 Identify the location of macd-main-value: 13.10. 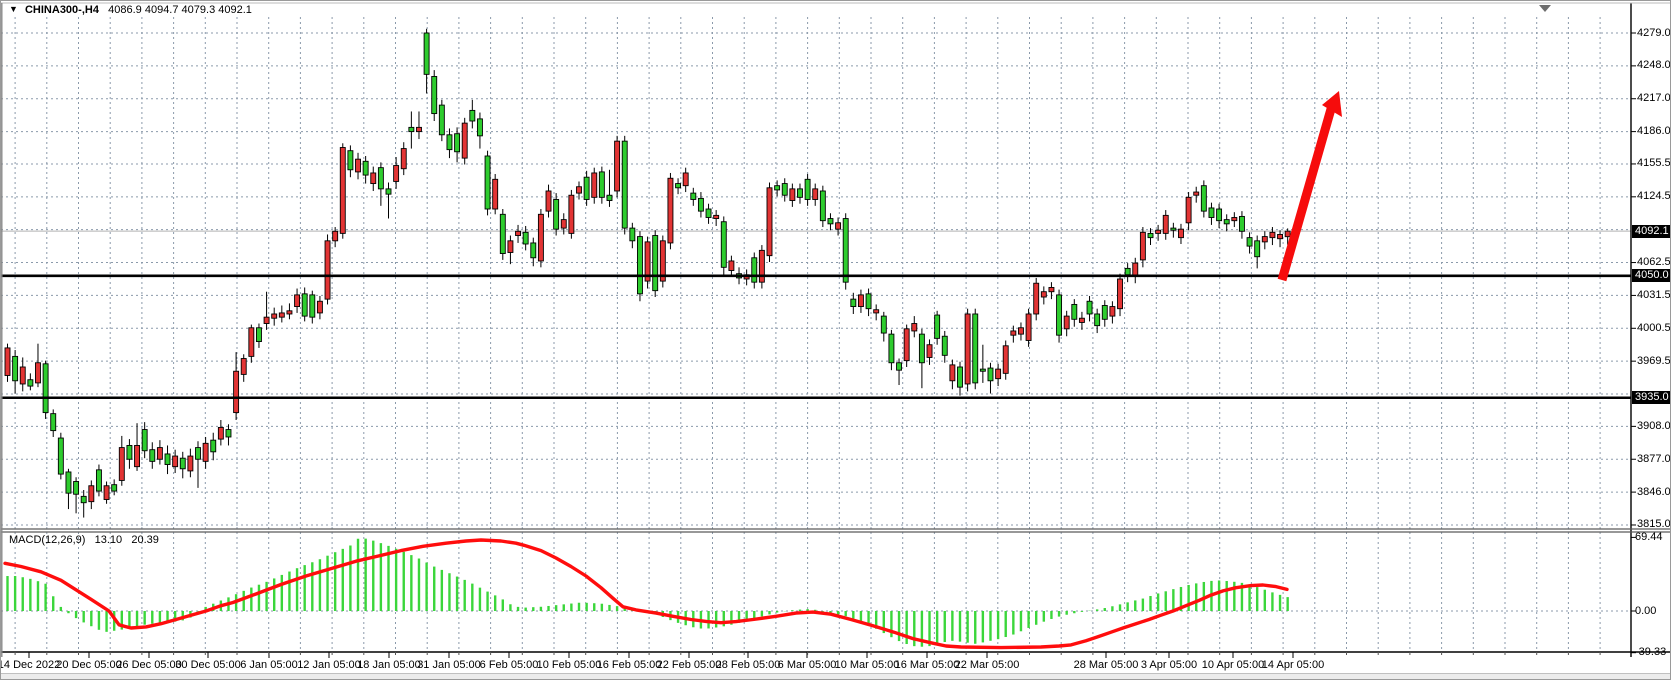
(108, 540).